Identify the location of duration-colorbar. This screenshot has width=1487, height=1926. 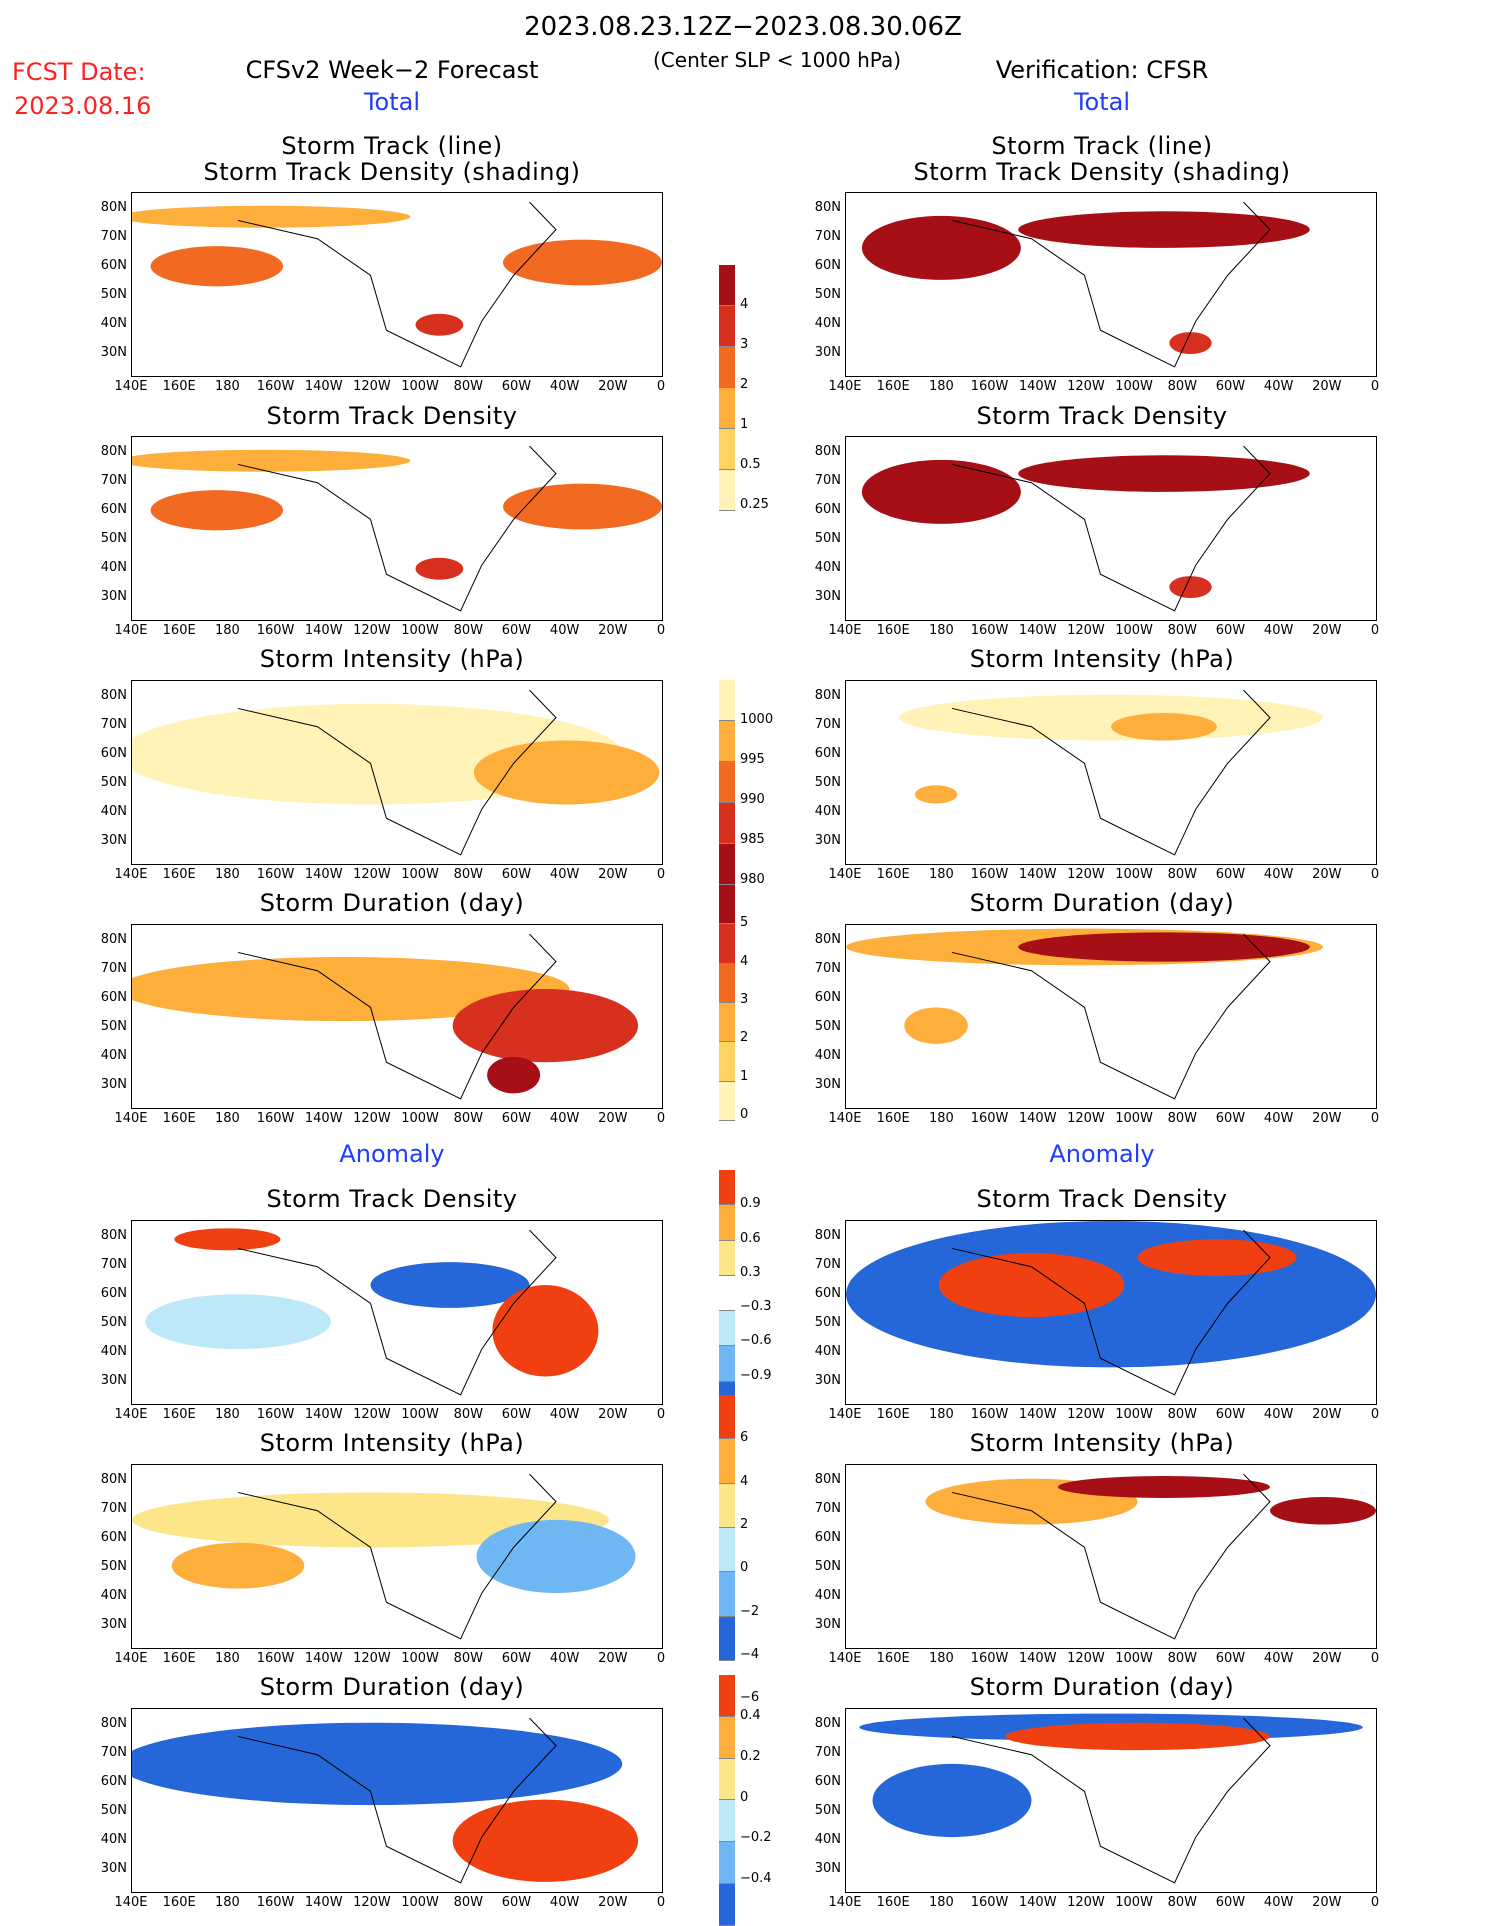
(727, 1003).